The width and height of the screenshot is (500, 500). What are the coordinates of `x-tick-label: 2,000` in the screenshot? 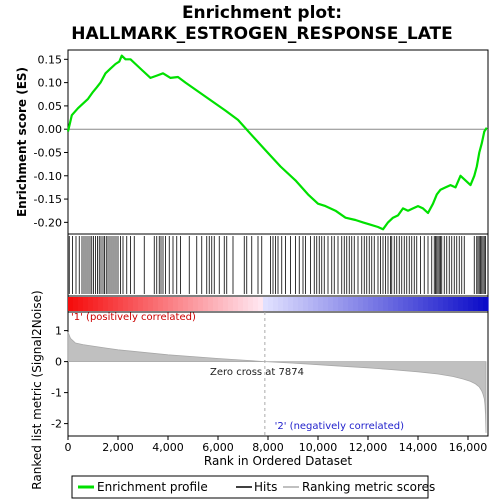 It's located at (118, 447).